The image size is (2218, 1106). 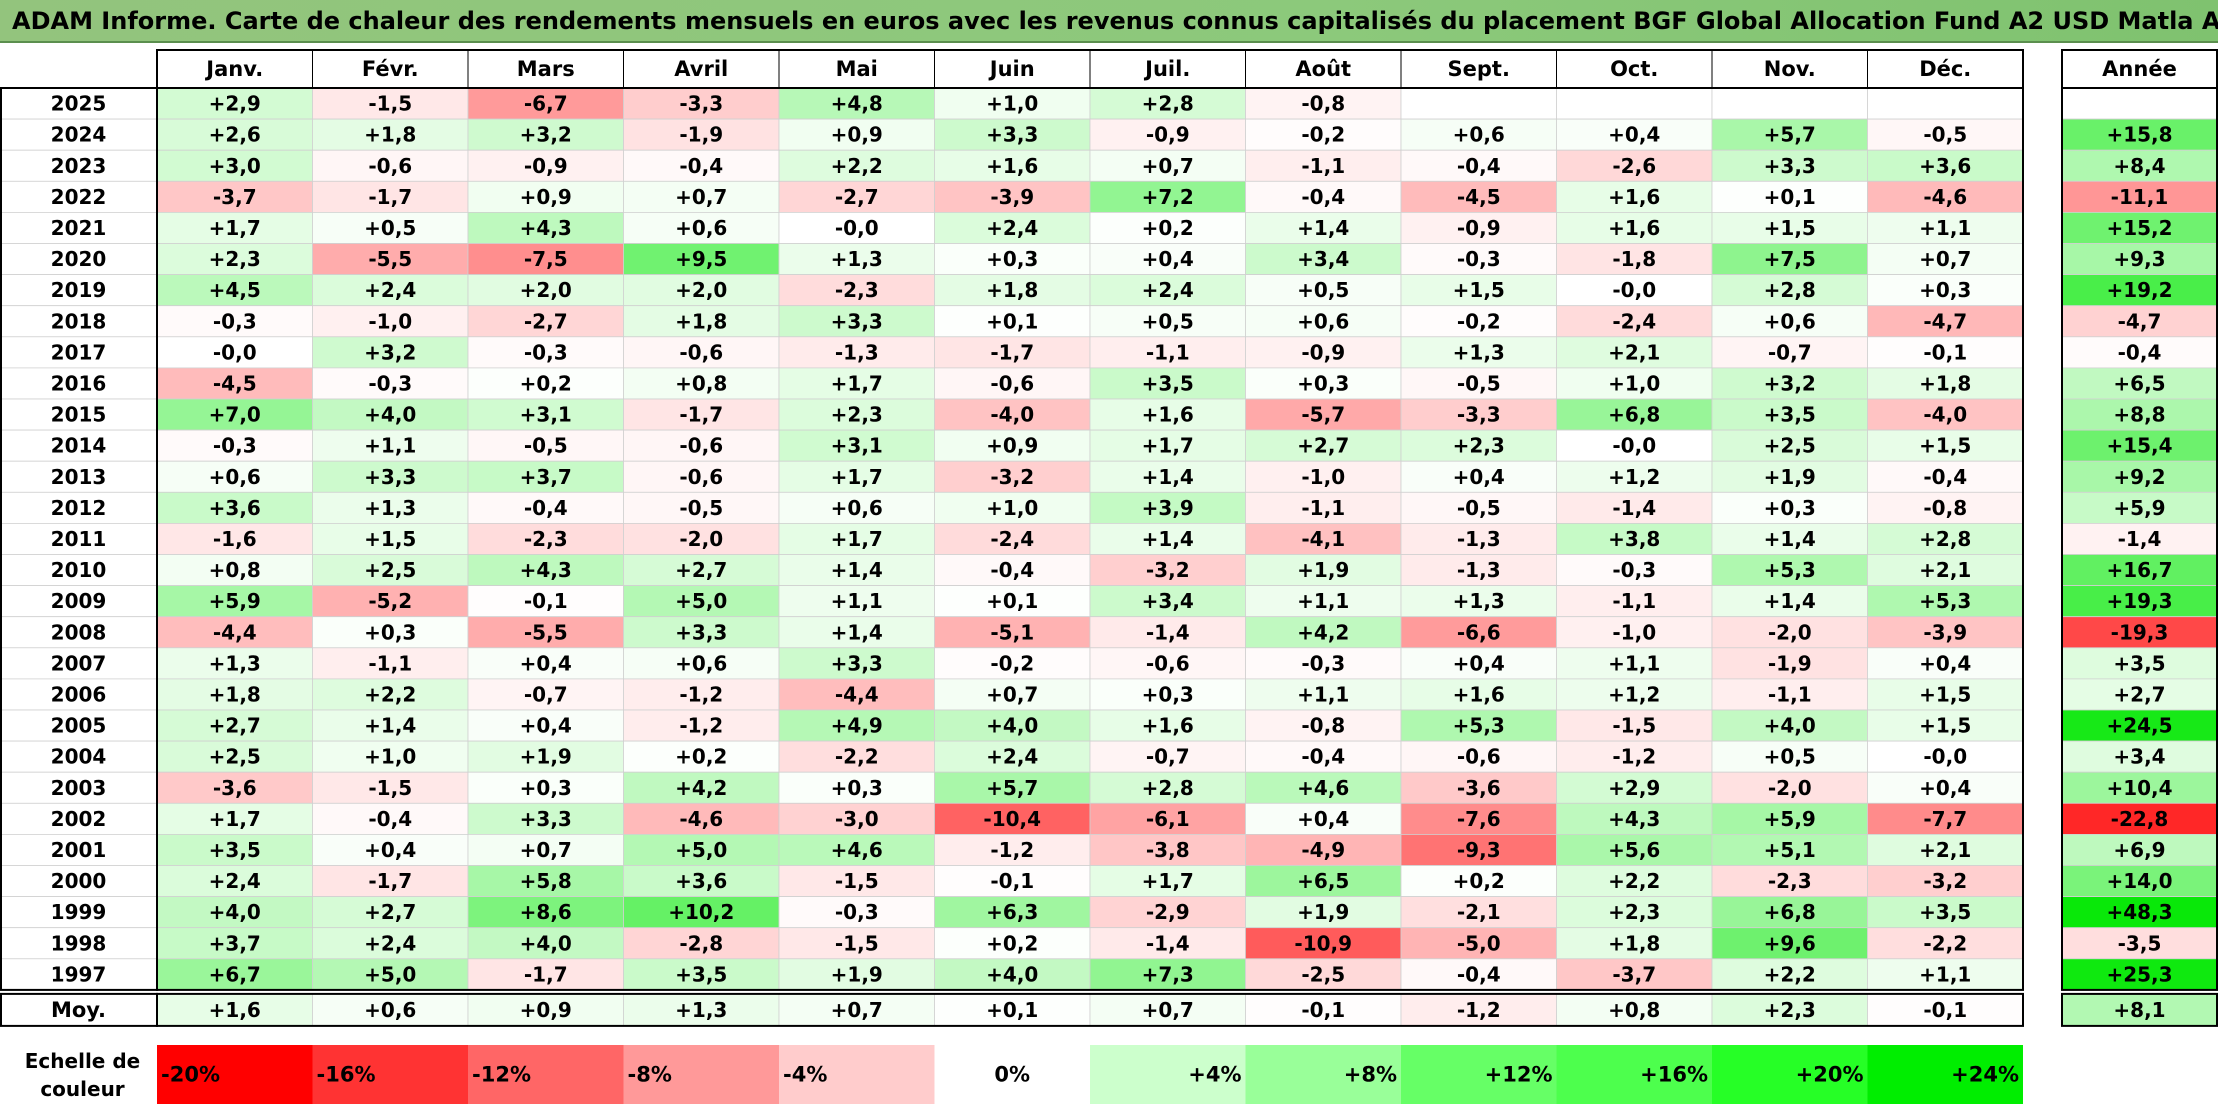 What do you see at coordinates (390, 974) in the screenshot?
I see `cell-value: +5,0` at bounding box center [390, 974].